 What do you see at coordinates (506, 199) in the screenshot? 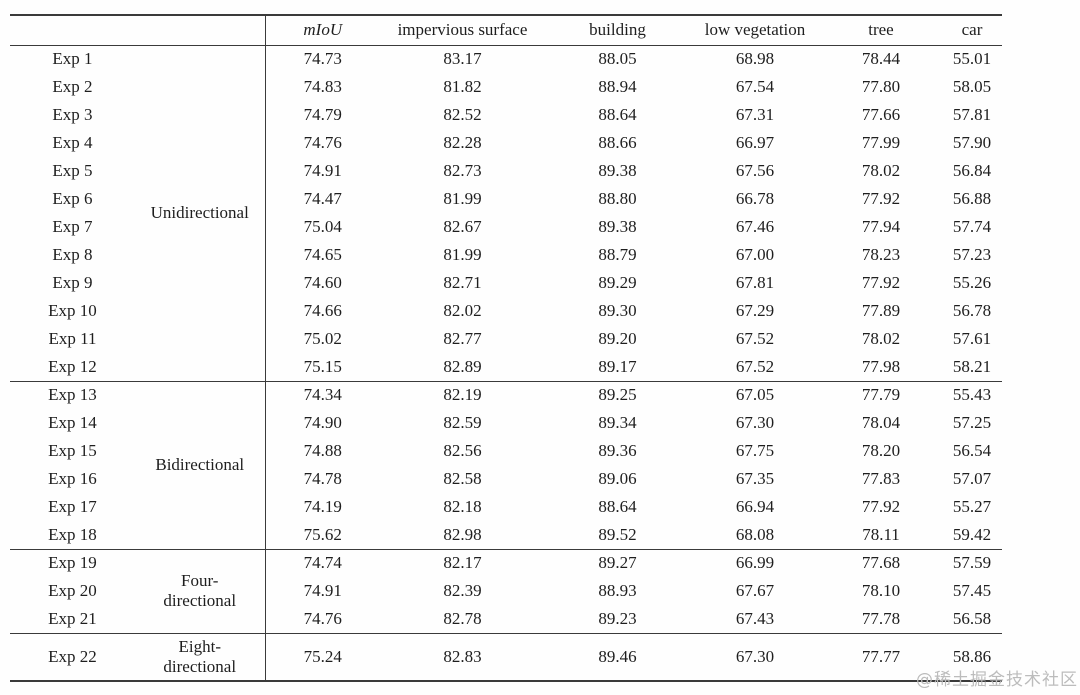
I see `table-row: Exp 6 74.47 81.99 88.80 66.78 77.92 56.88` at bounding box center [506, 199].